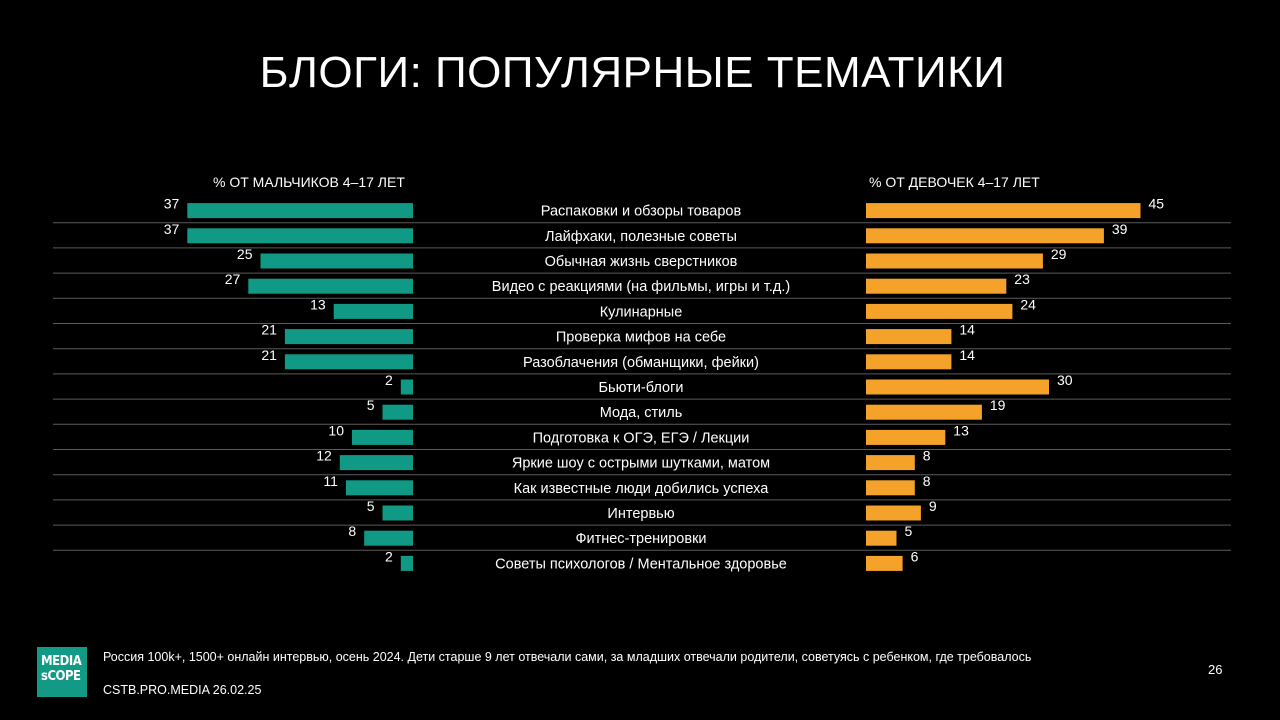 The height and width of the screenshot is (720, 1280). What do you see at coordinates (641, 363) in the screenshot?
I see `category-label: Разоблачения (обманщики, фейки)` at bounding box center [641, 363].